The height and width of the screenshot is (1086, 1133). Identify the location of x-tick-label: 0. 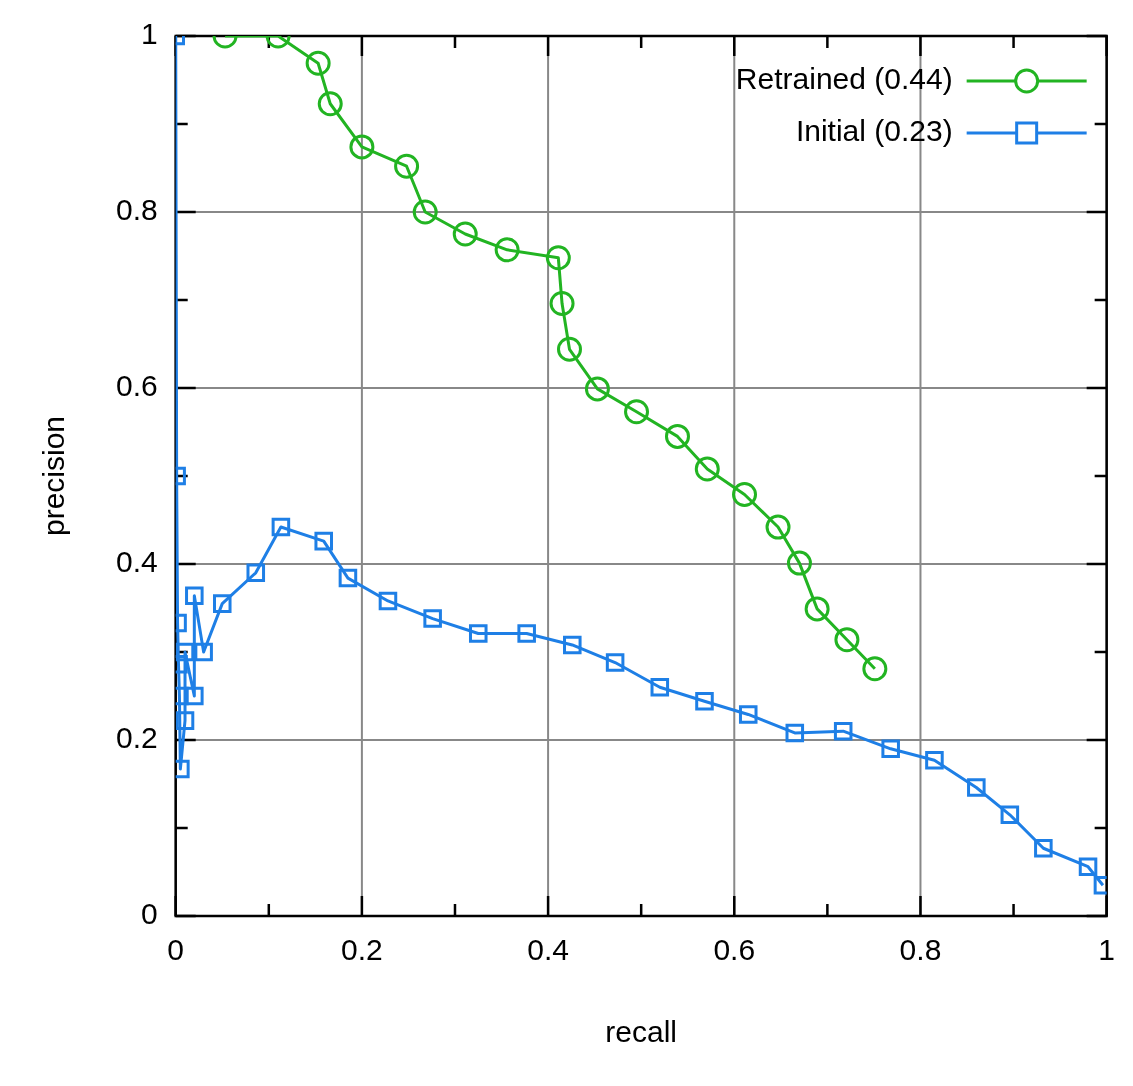
(176, 950).